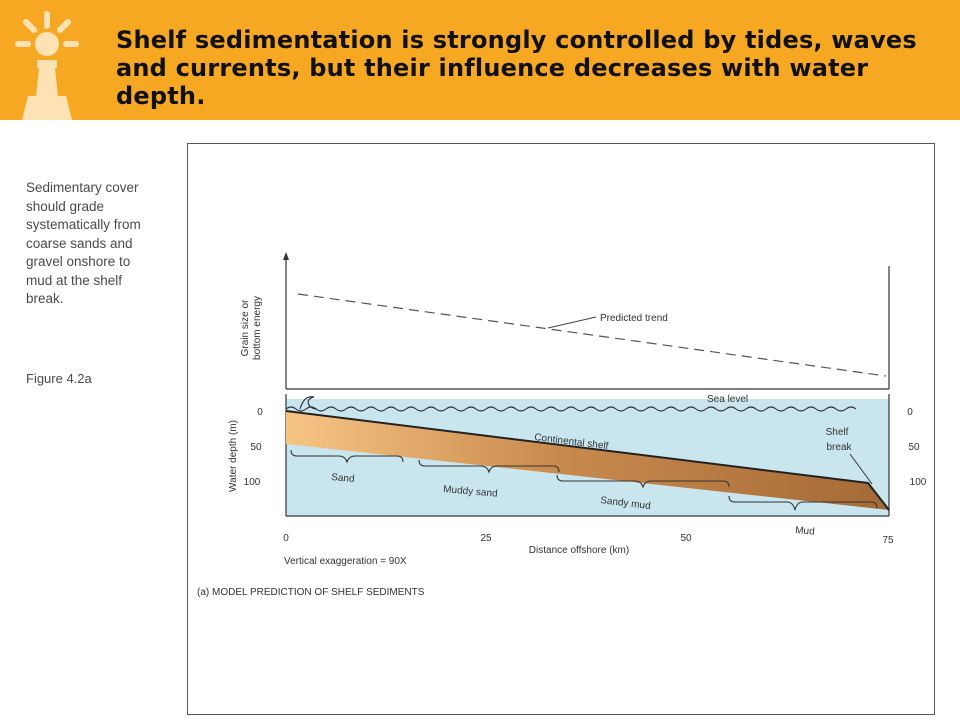 The image size is (960, 720). I want to click on distance-tick-50: 50, so click(686, 538).